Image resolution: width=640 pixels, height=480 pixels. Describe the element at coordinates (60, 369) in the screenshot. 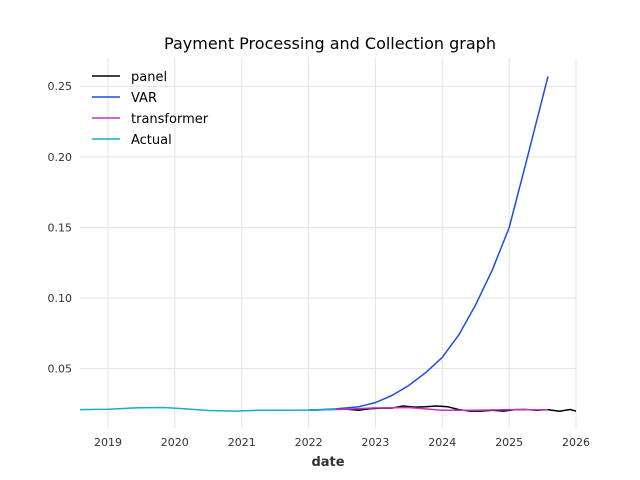

I see `y-tick-label: 0.05` at that location.